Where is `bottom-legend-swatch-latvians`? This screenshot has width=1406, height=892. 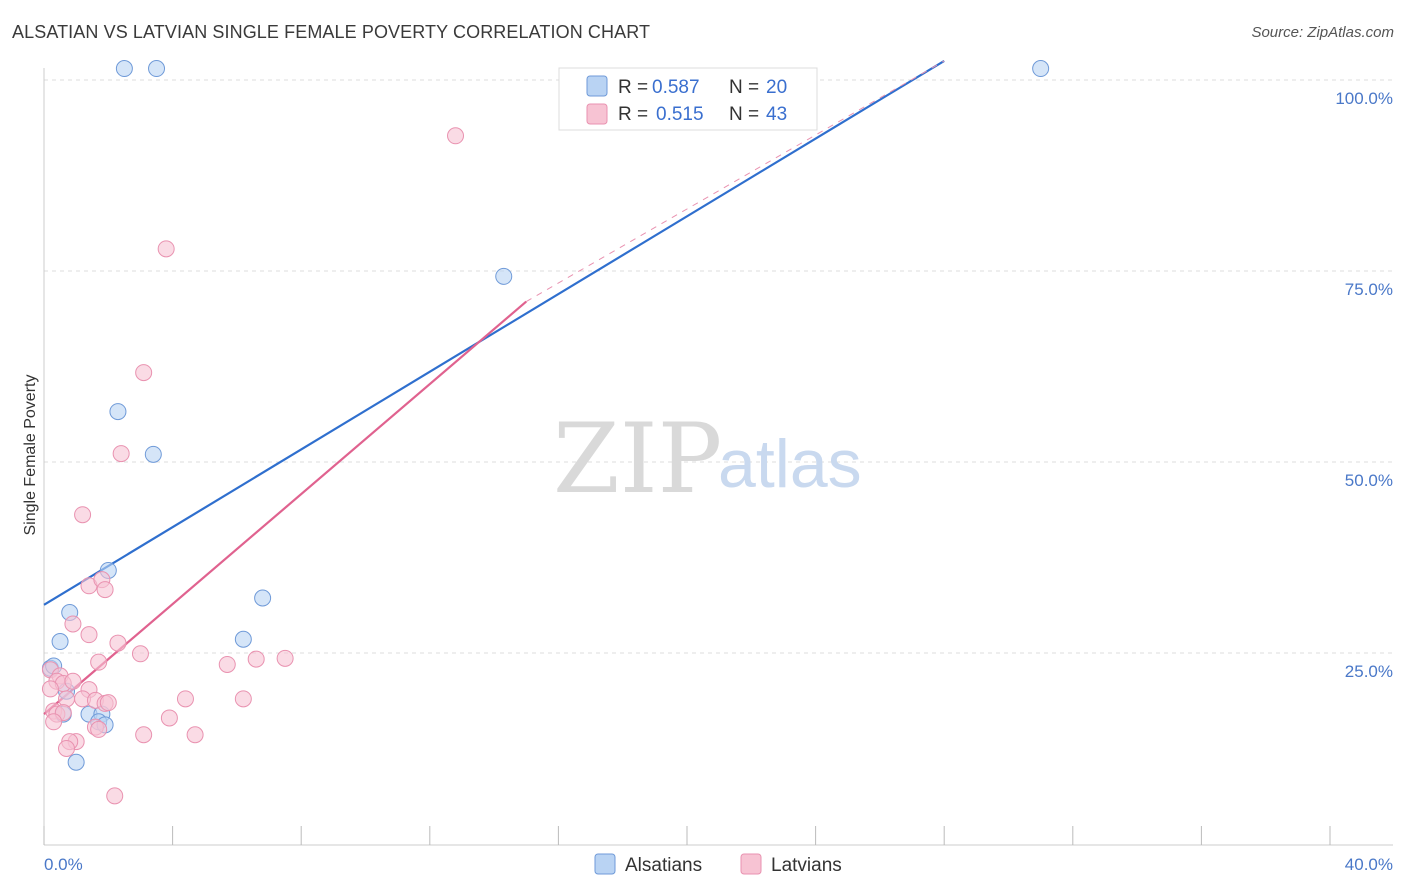
bottom-legend-swatch-latvians is located at coordinates (751, 864).